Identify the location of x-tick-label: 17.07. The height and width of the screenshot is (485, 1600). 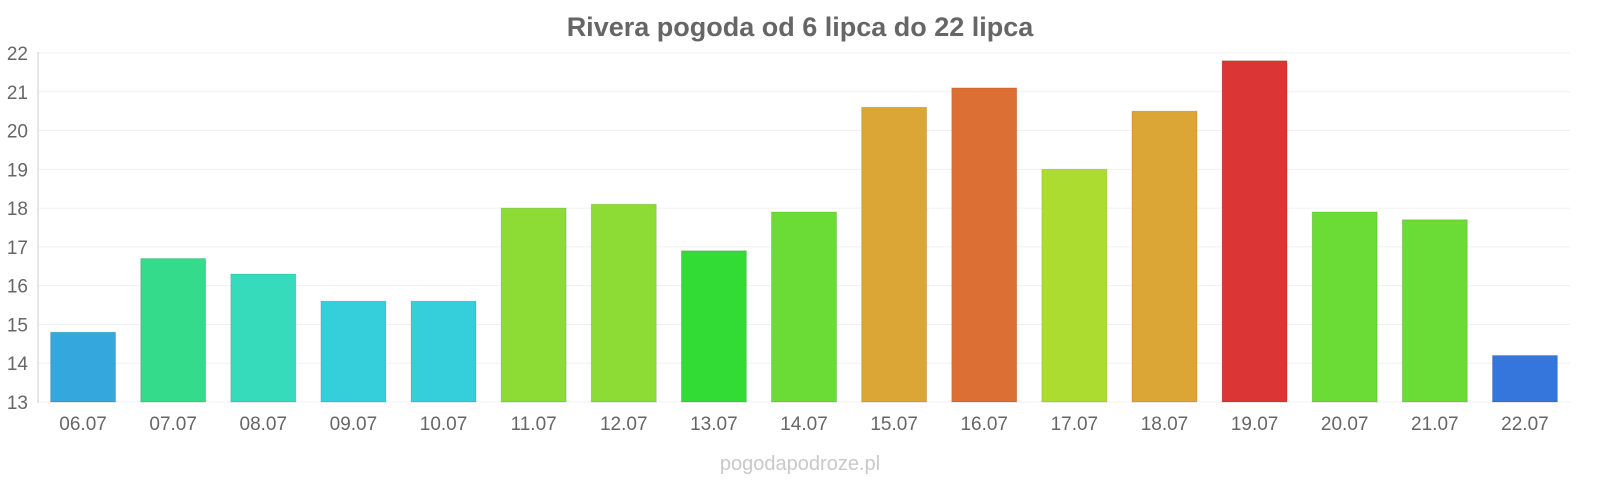
(1075, 424).